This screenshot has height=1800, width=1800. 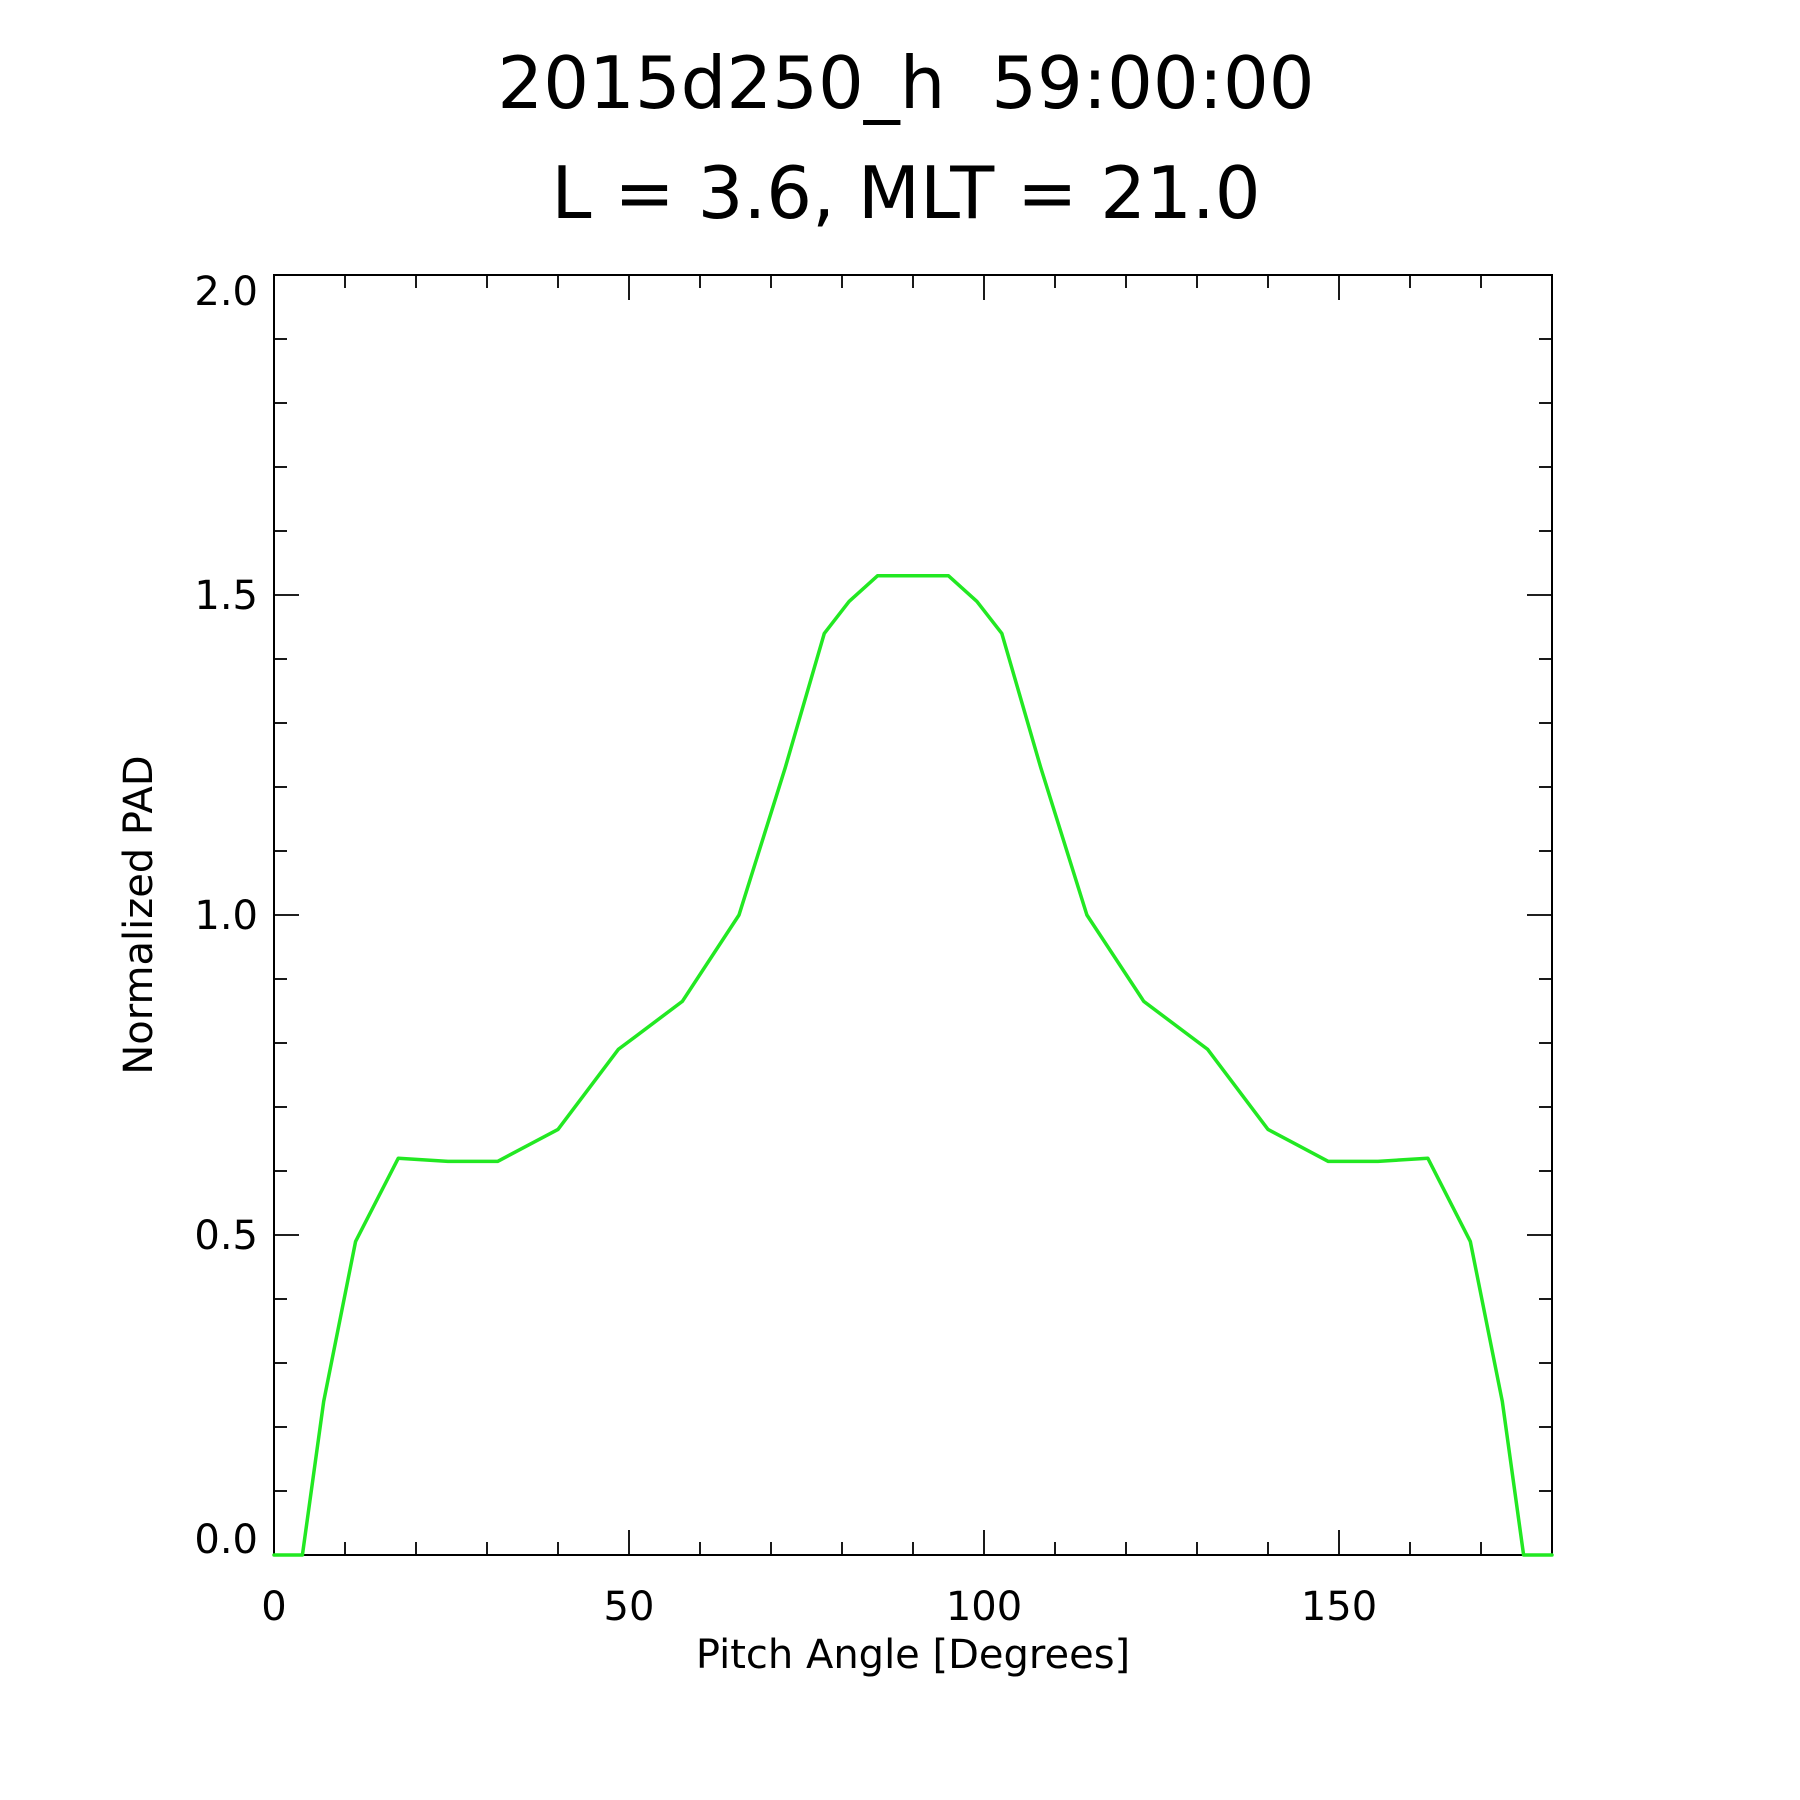 What do you see at coordinates (226, 1236) in the screenshot?
I see `y-tick-label: 0.5` at bounding box center [226, 1236].